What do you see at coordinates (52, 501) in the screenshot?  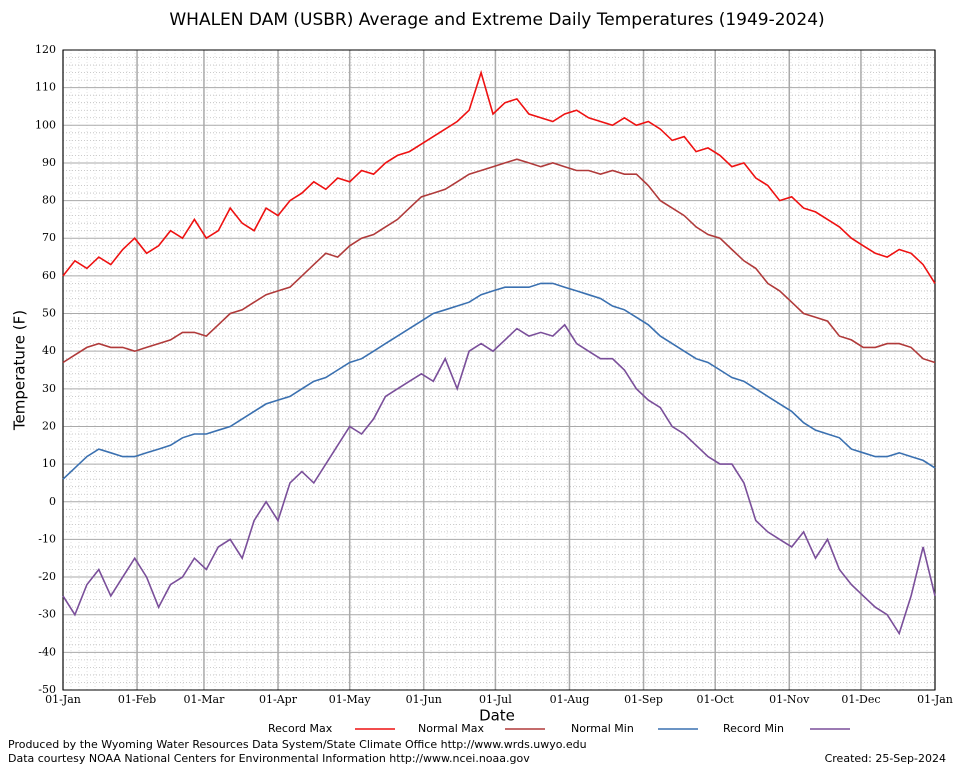 I see `y-tick-label: 0` at bounding box center [52, 501].